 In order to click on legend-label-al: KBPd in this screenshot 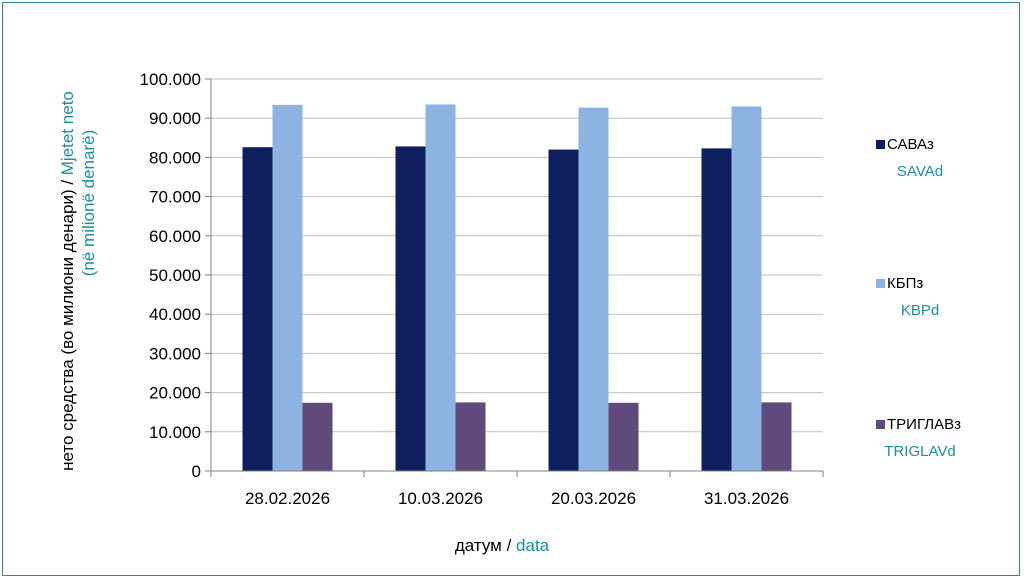, I will do `click(920, 310)`.